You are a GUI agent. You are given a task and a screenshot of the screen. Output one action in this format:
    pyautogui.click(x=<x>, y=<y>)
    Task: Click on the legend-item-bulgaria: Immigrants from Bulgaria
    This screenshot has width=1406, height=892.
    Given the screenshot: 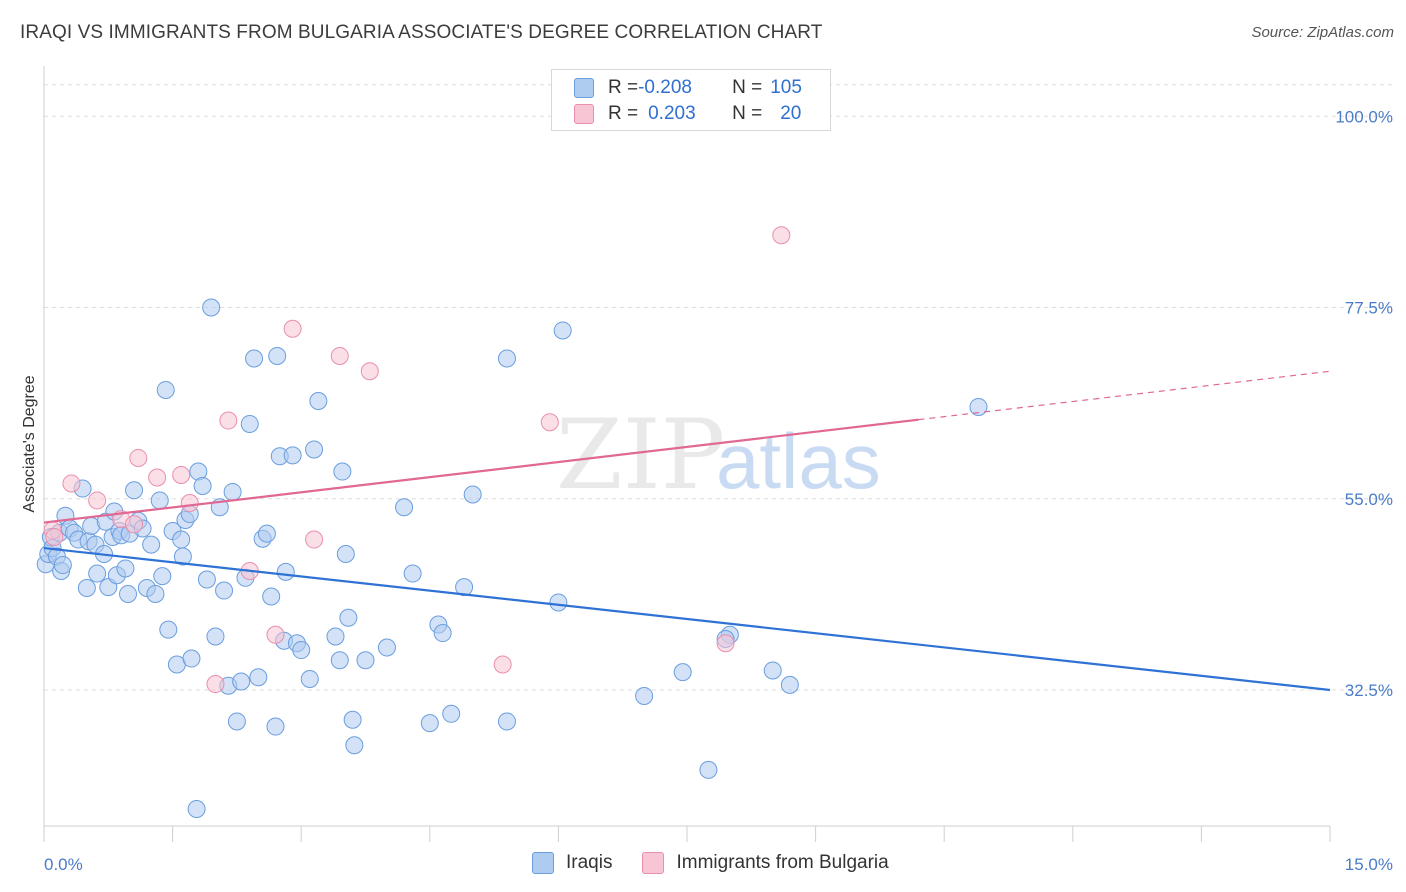 What is the action you would take?
    pyautogui.click(x=765, y=863)
    